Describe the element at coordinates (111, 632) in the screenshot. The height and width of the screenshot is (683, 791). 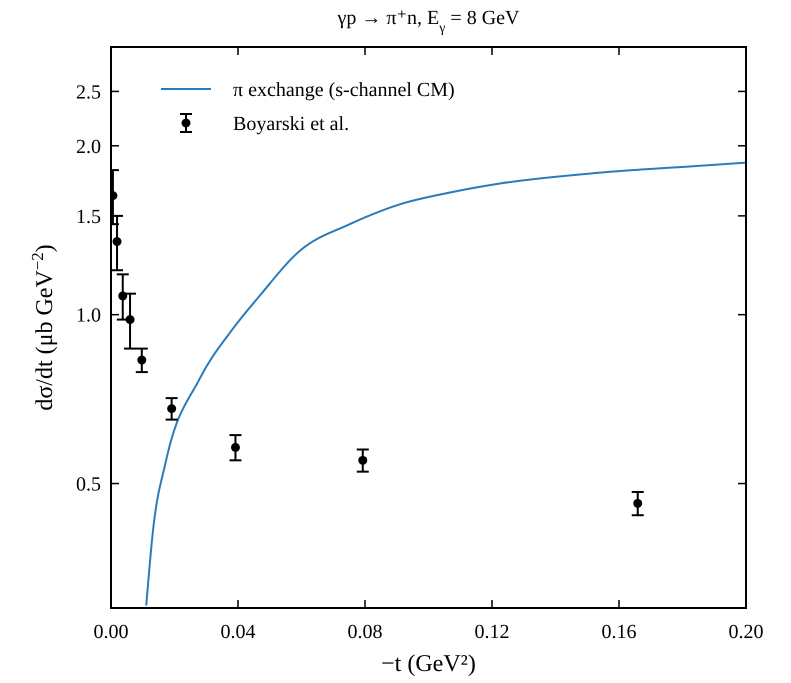
I see `x-tick-label: 0.00` at that location.